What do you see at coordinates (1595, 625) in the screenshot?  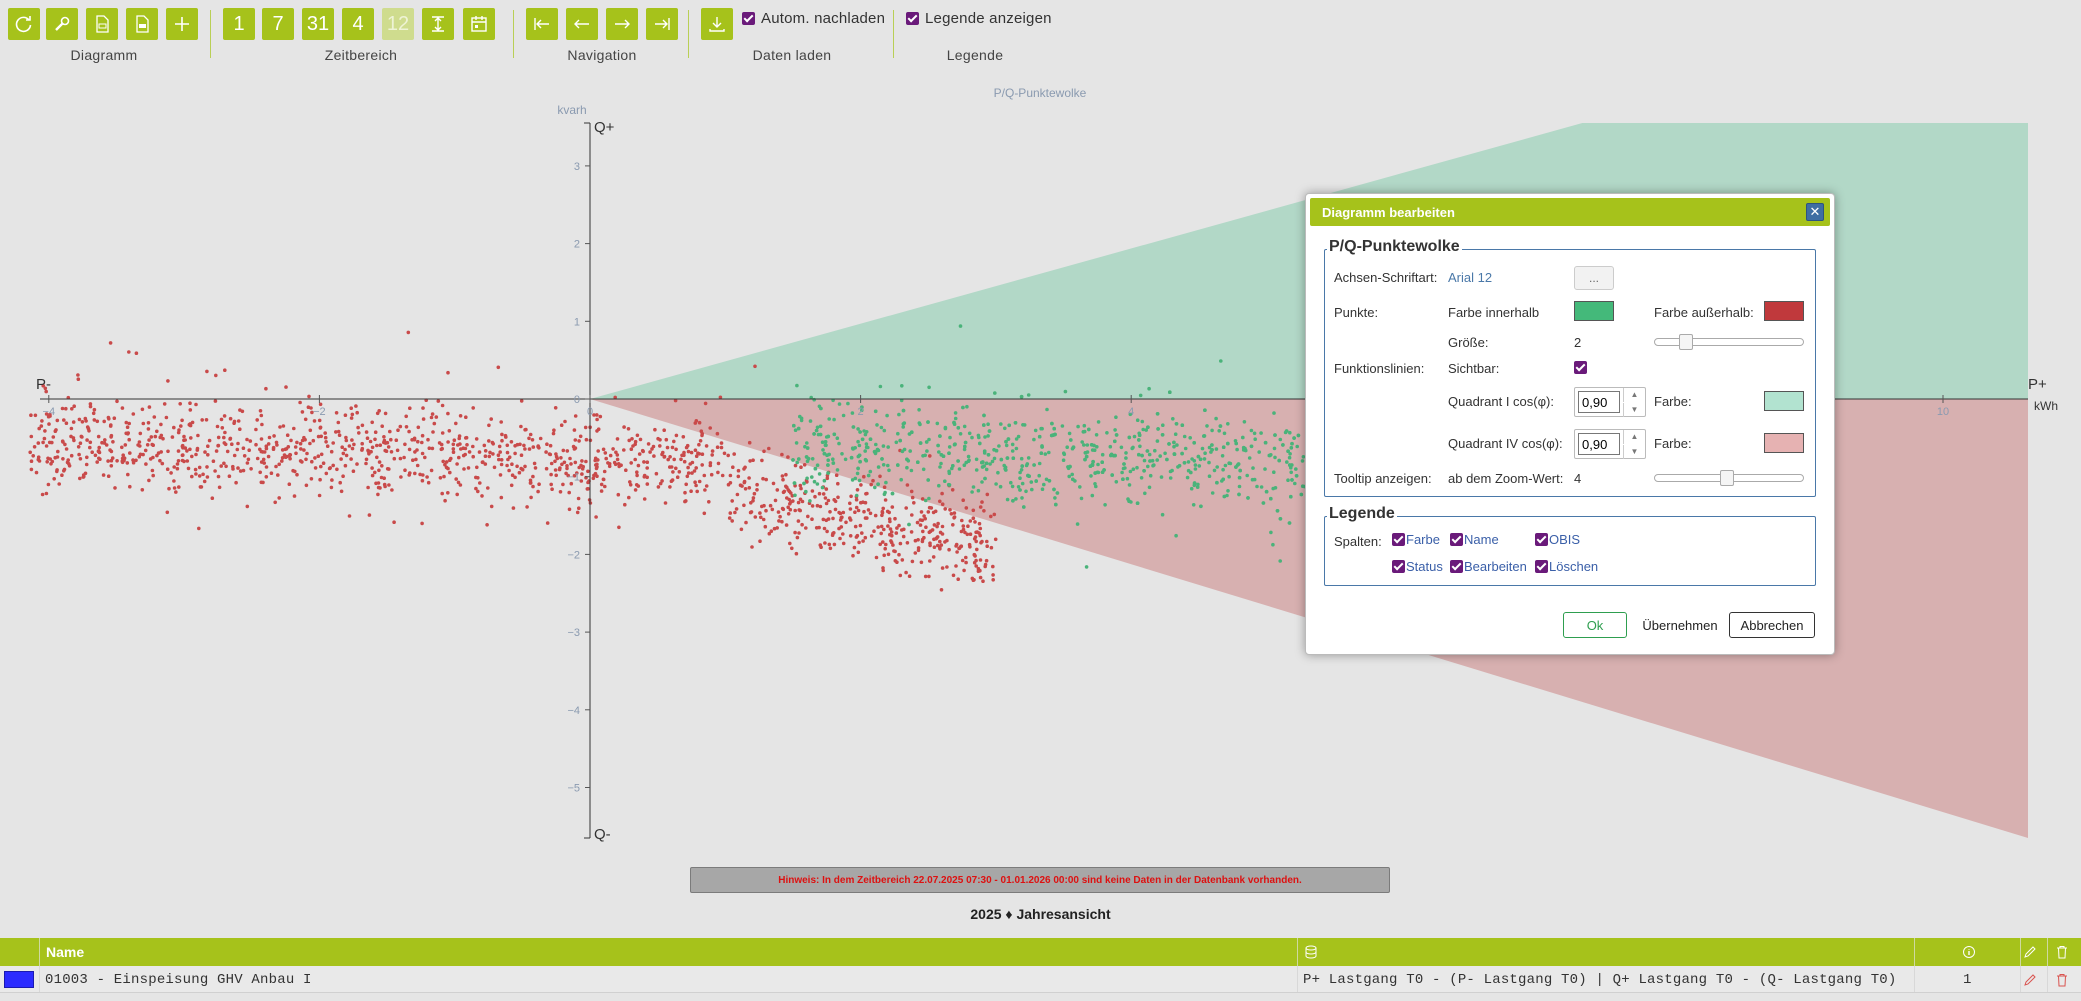 I see `ok-button: Ok` at bounding box center [1595, 625].